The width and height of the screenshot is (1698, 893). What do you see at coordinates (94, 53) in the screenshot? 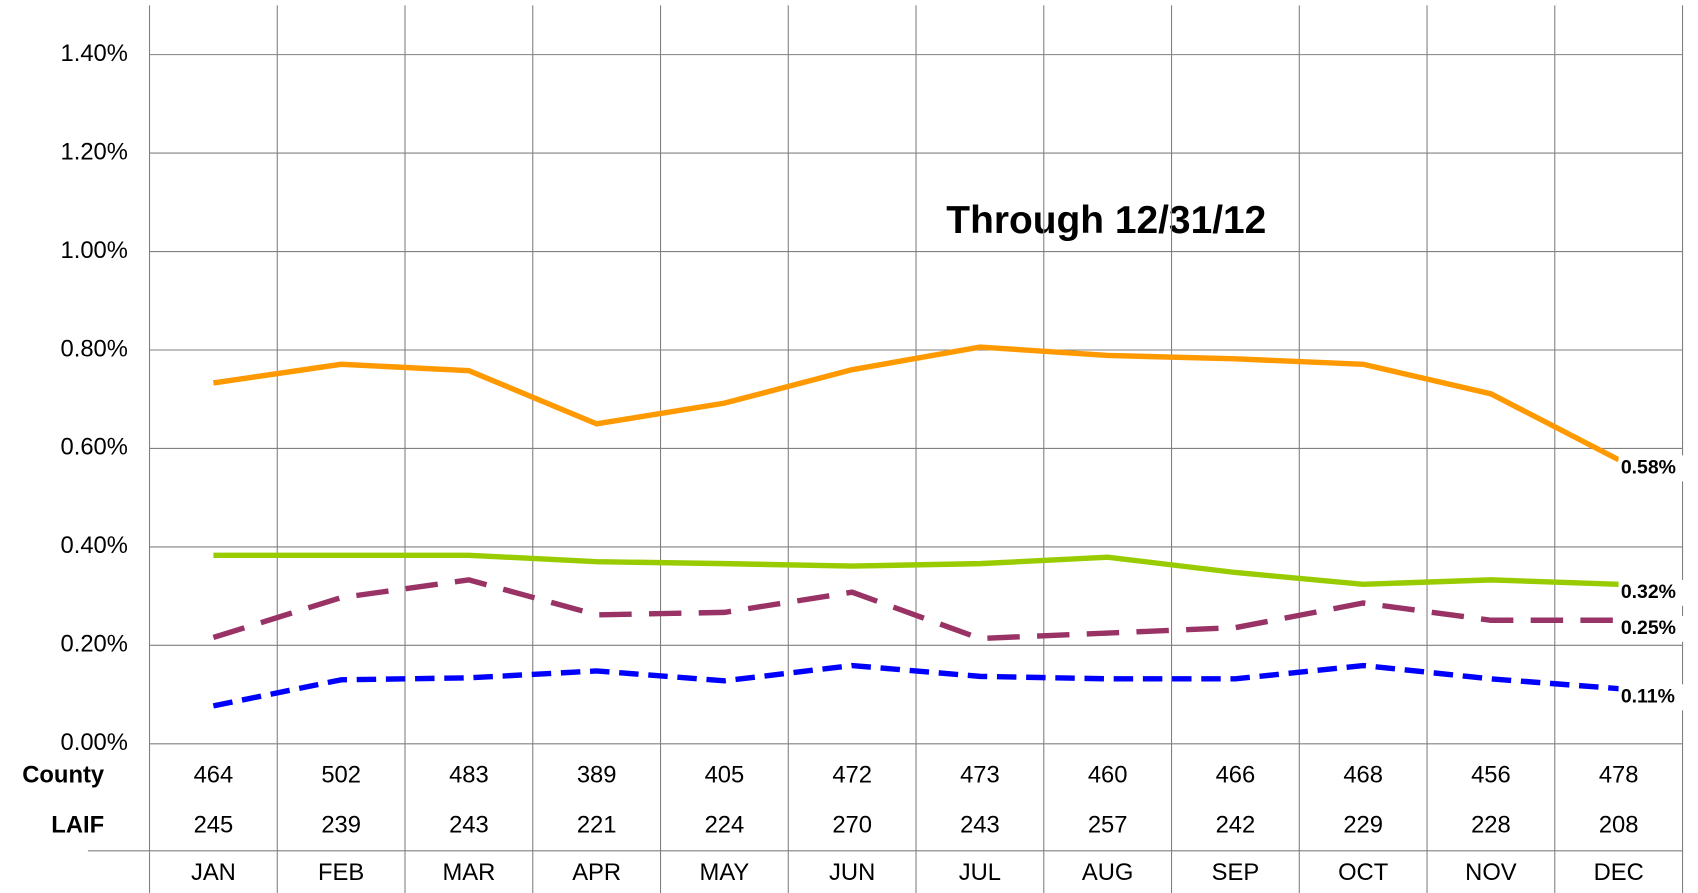
I see `y-tick-label: 1.40%` at bounding box center [94, 53].